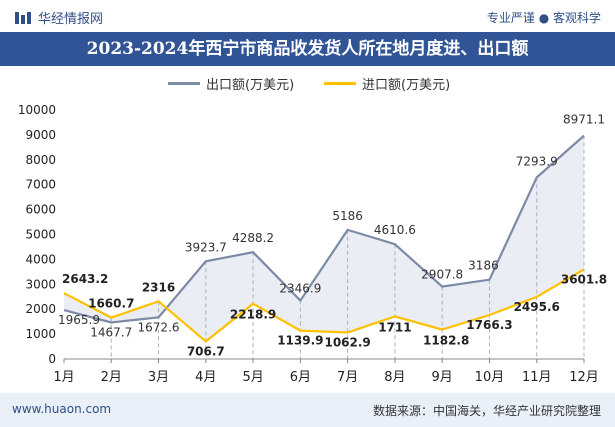 The height and width of the screenshot is (427, 615). What do you see at coordinates (111, 377) in the screenshot?
I see `x-tick-label: 2月` at bounding box center [111, 377].